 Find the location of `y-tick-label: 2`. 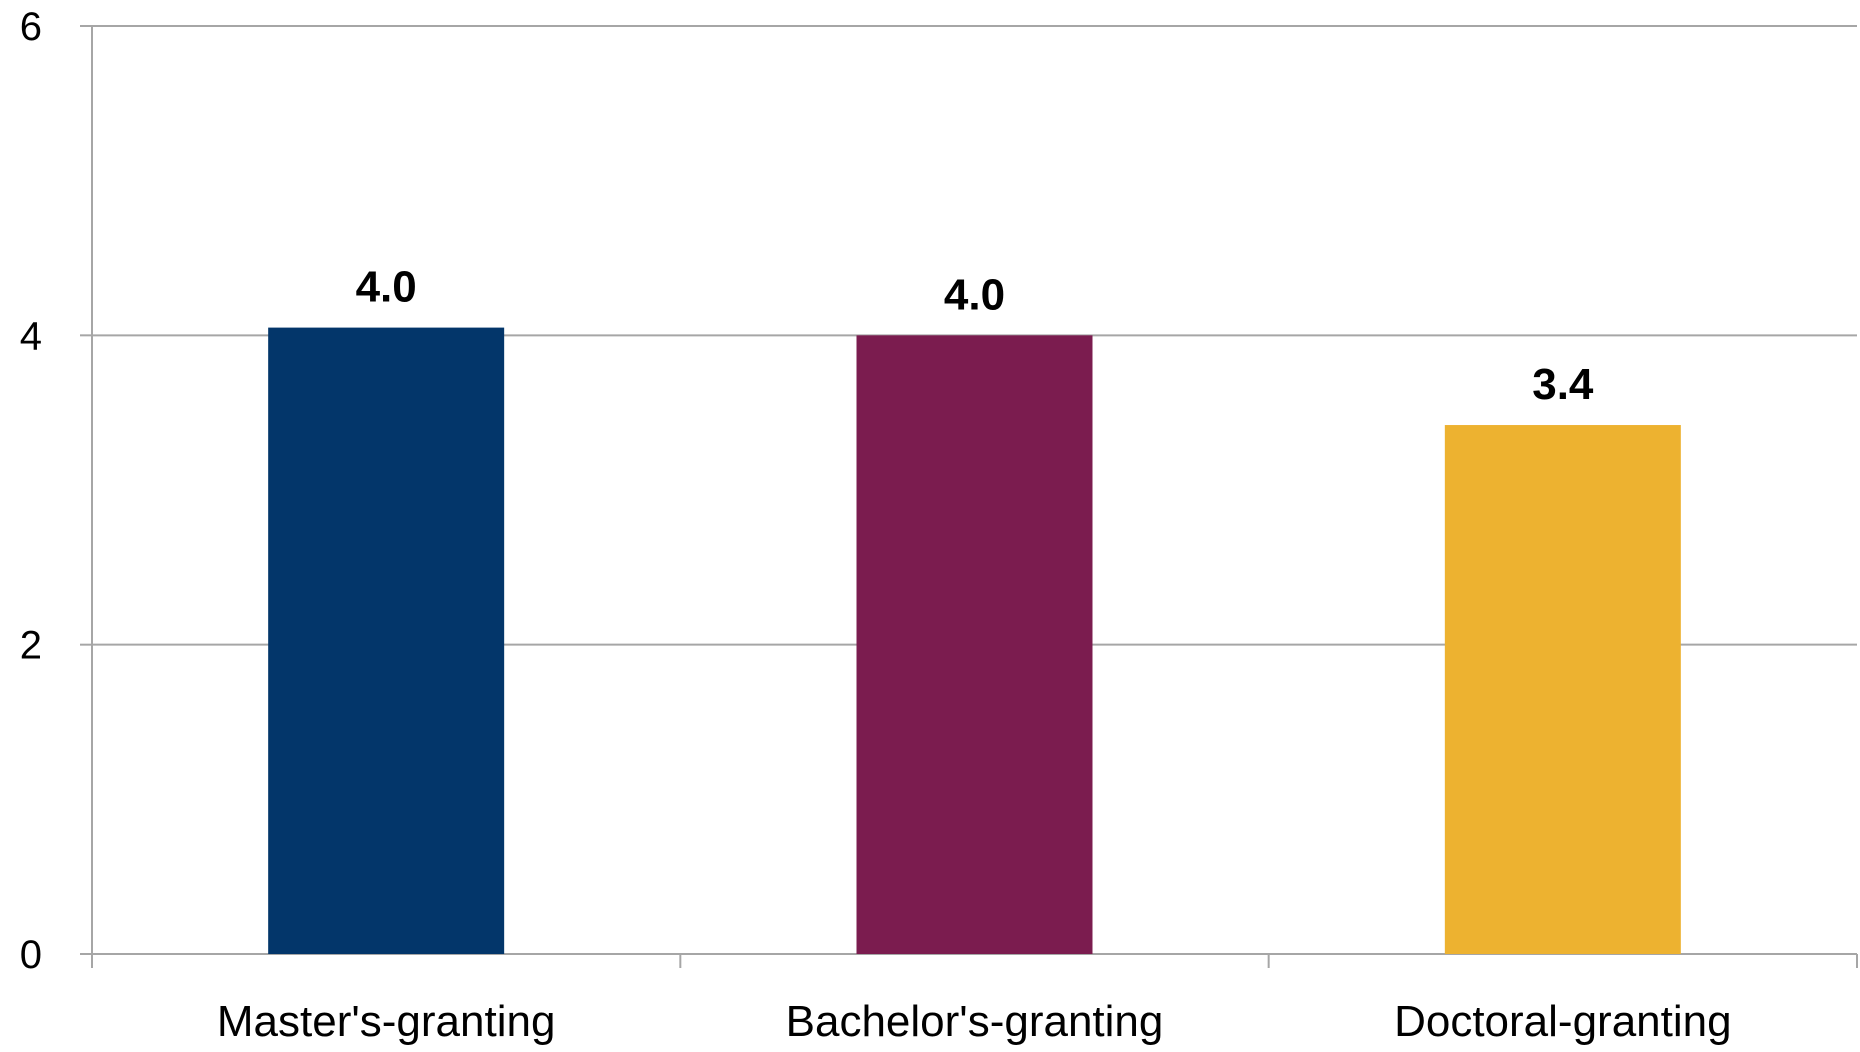

y-tick-label: 2 is located at coordinates (31, 646).